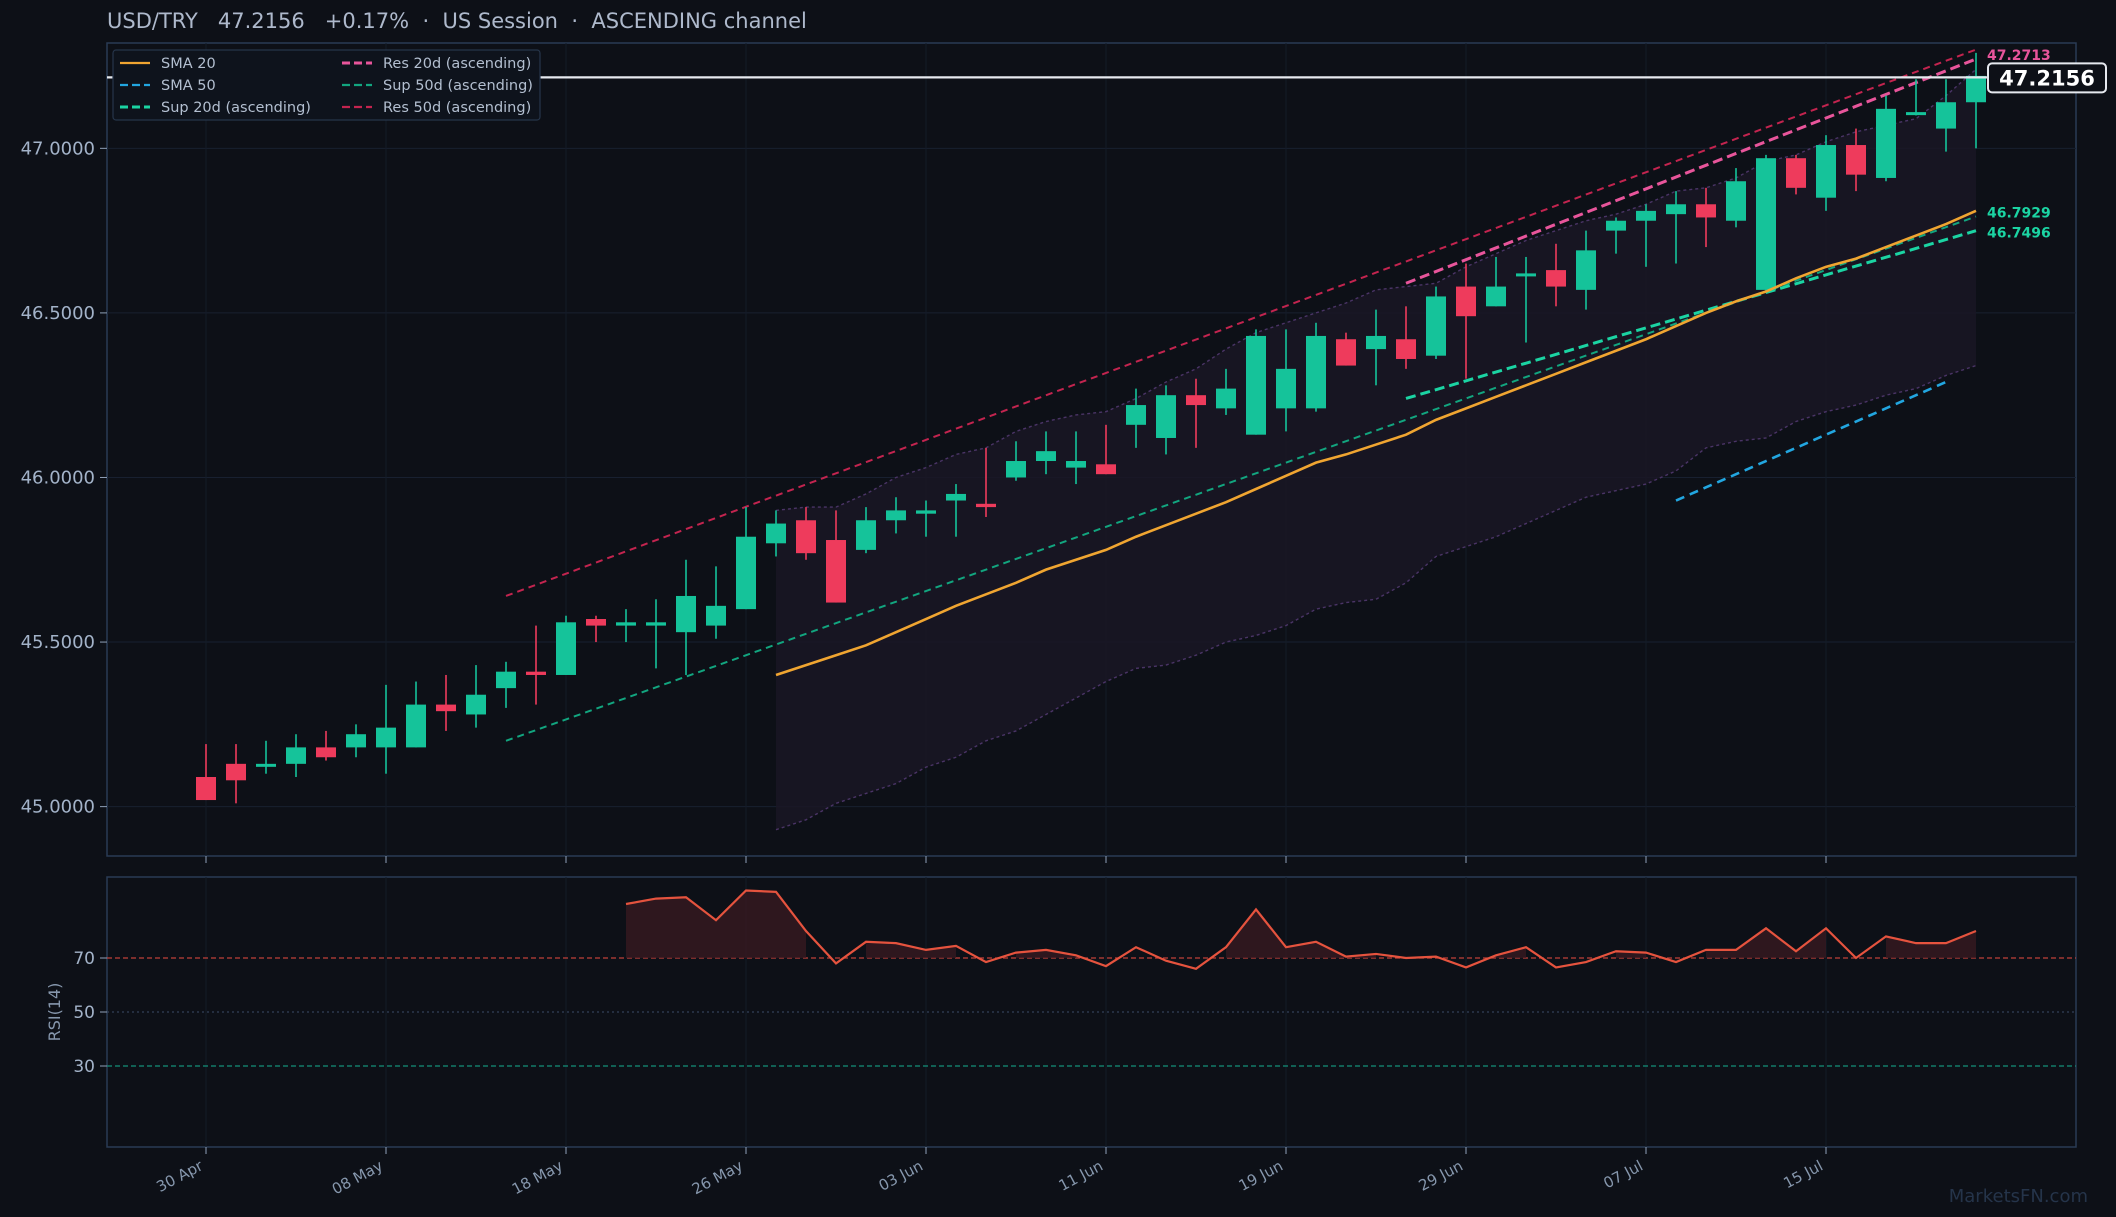  Describe the element at coordinates (1081, 1176) in the screenshot. I see `x-tick-label: 11 Jun` at that location.